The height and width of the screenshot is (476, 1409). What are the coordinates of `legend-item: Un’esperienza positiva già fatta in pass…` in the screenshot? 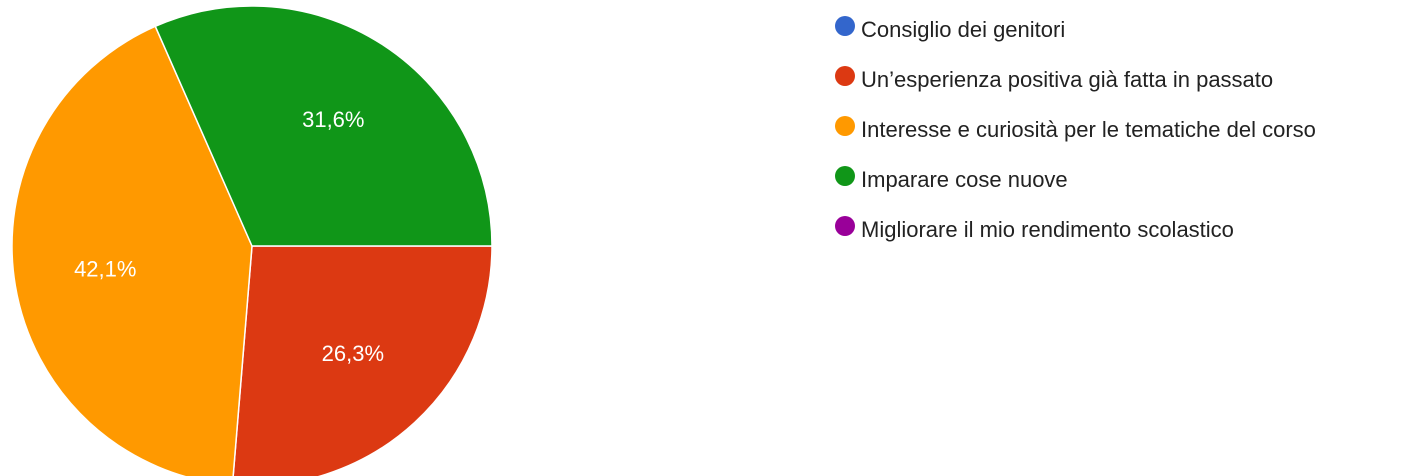 It's located at (1119, 80).